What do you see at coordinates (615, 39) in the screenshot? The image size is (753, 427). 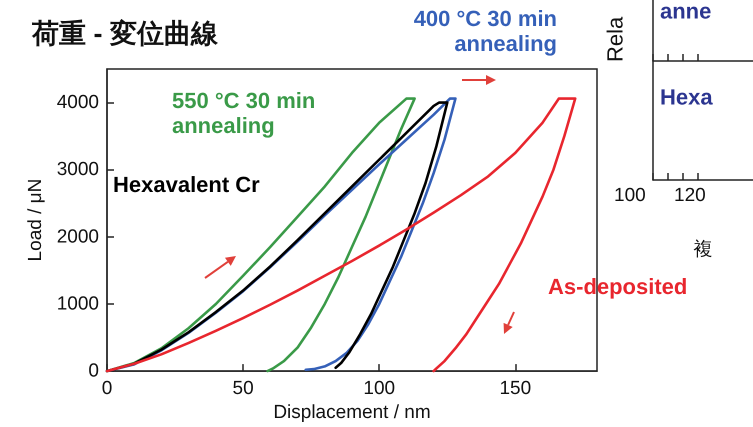 I see `text: Rela` at bounding box center [615, 39].